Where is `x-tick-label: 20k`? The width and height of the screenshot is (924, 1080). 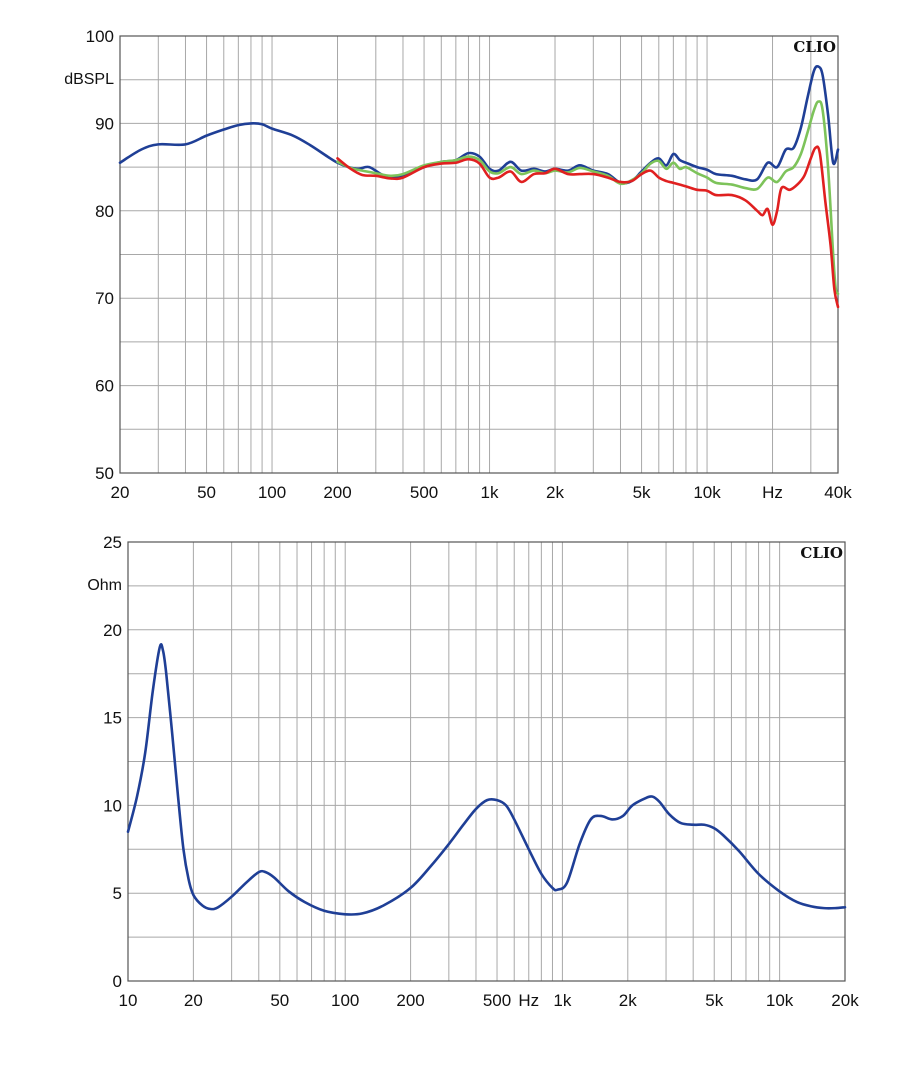 x-tick-label: 20k is located at coordinates (845, 1000).